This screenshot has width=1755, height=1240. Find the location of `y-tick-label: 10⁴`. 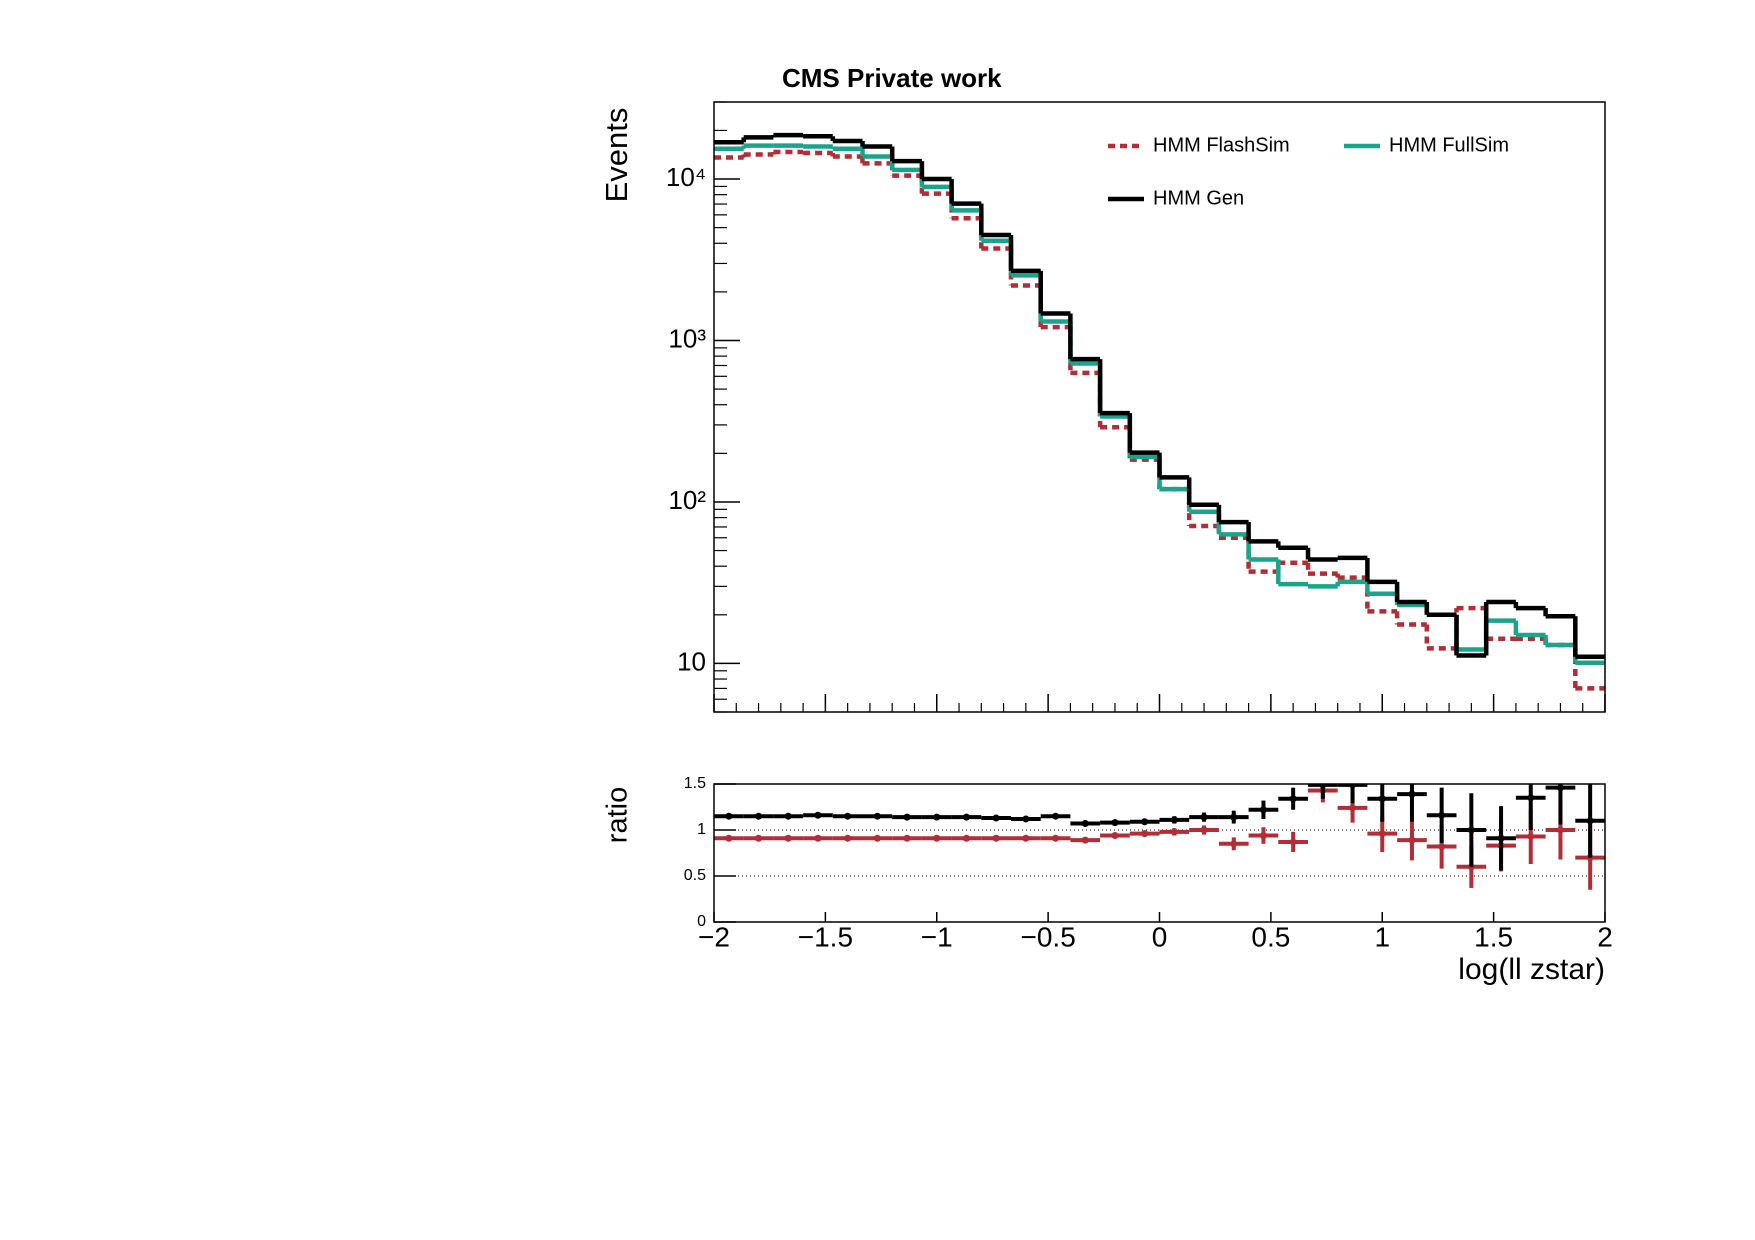

y-tick-label: 10⁴ is located at coordinates (686, 177).